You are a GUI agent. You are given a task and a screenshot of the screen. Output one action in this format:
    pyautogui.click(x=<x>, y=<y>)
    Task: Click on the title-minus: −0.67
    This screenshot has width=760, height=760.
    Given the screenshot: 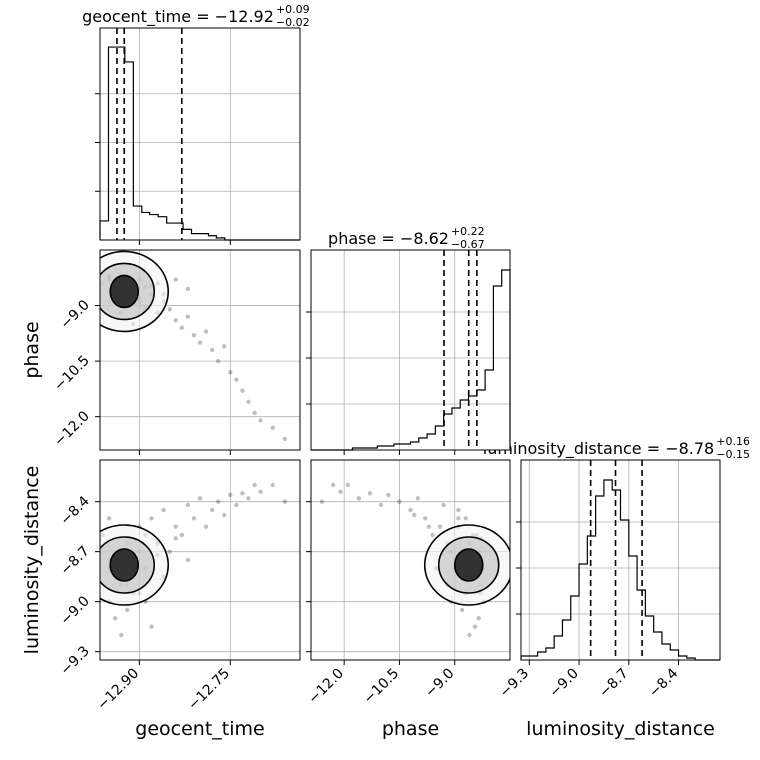 What is the action you would take?
    pyautogui.click(x=468, y=244)
    